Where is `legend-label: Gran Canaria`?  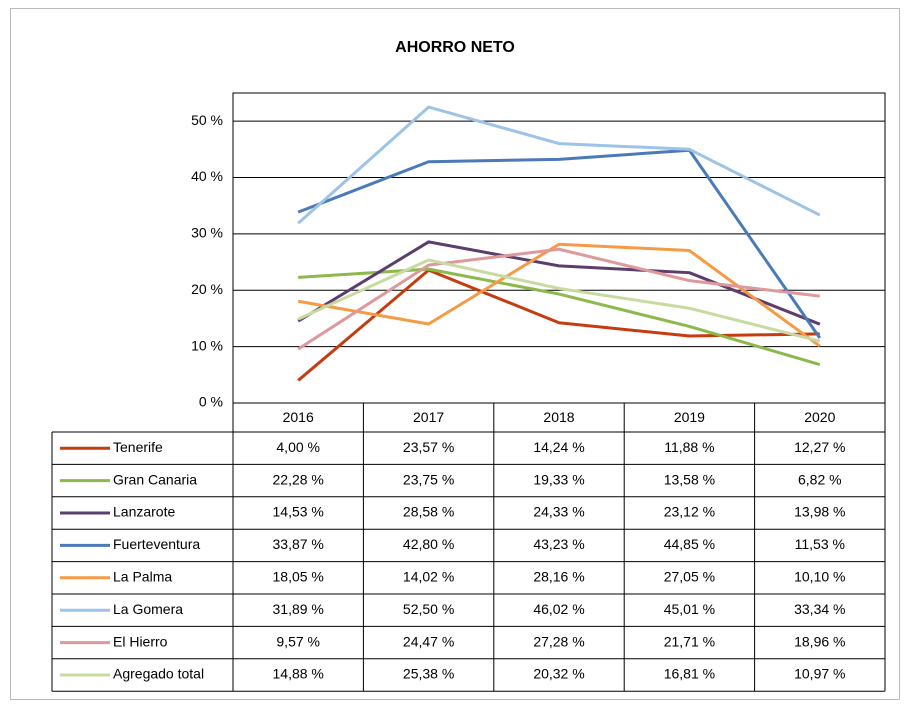
legend-label: Gran Canaria is located at coordinates (155, 479).